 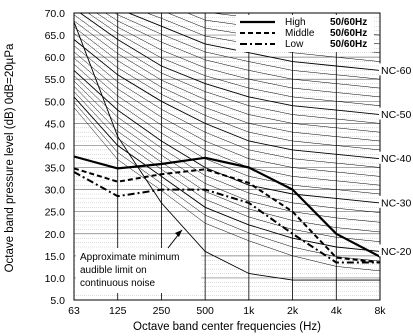 I want to click on legend-hz-middle: 50/60Hz, so click(x=348, y=33).